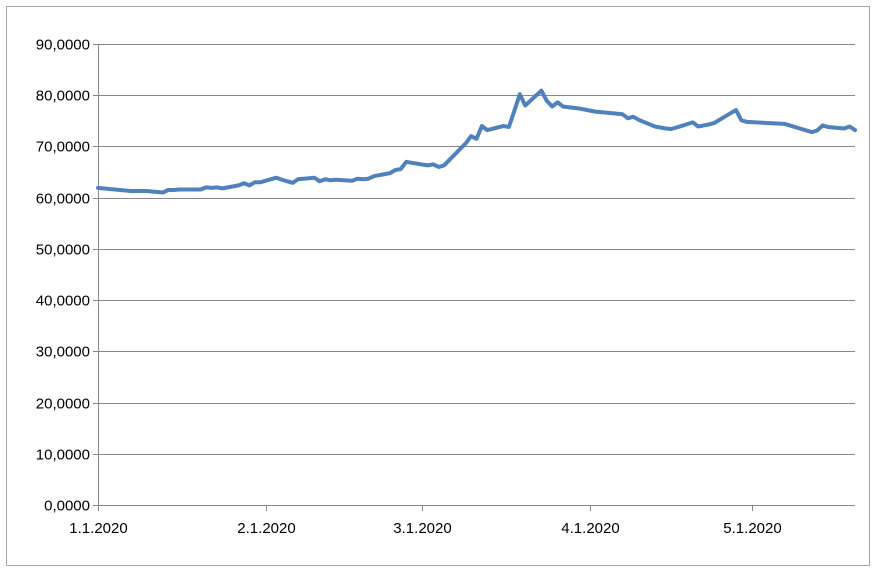 The width and height of the screenshot is (877, 573). I want to click on x-tick-label: 5.1.2020, so click(752, 528).